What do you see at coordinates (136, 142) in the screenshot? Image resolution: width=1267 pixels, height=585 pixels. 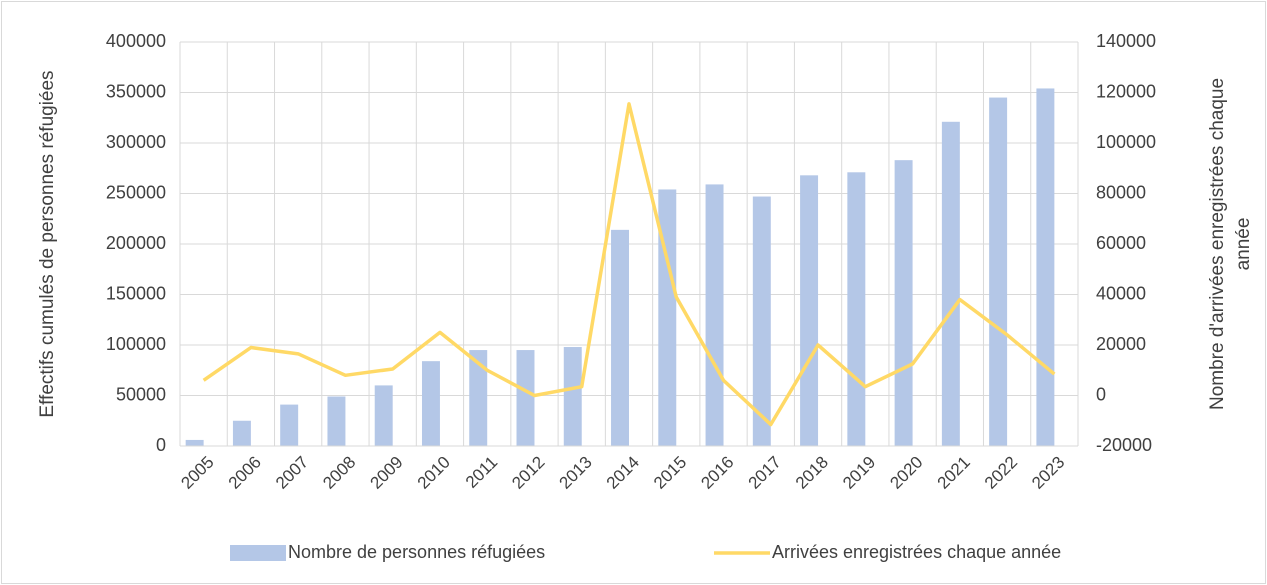 I see `y-tick-label: 300000` at bounding box center [136, 142].